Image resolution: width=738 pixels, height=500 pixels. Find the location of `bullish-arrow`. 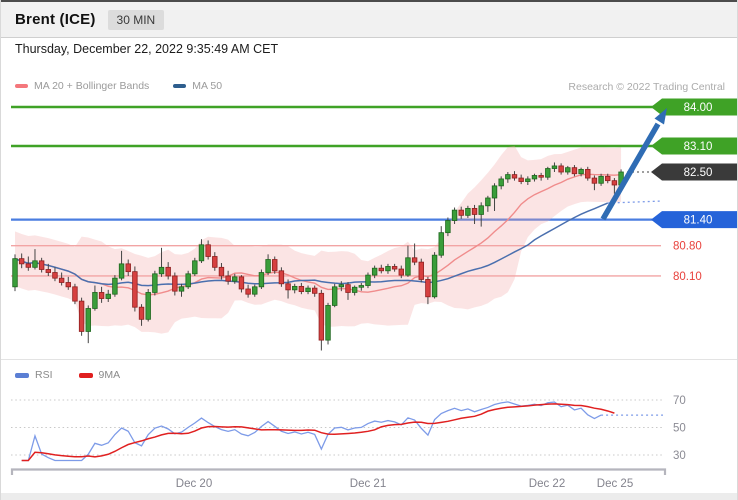

bullish-arrow is located at coordinates (630, 171).